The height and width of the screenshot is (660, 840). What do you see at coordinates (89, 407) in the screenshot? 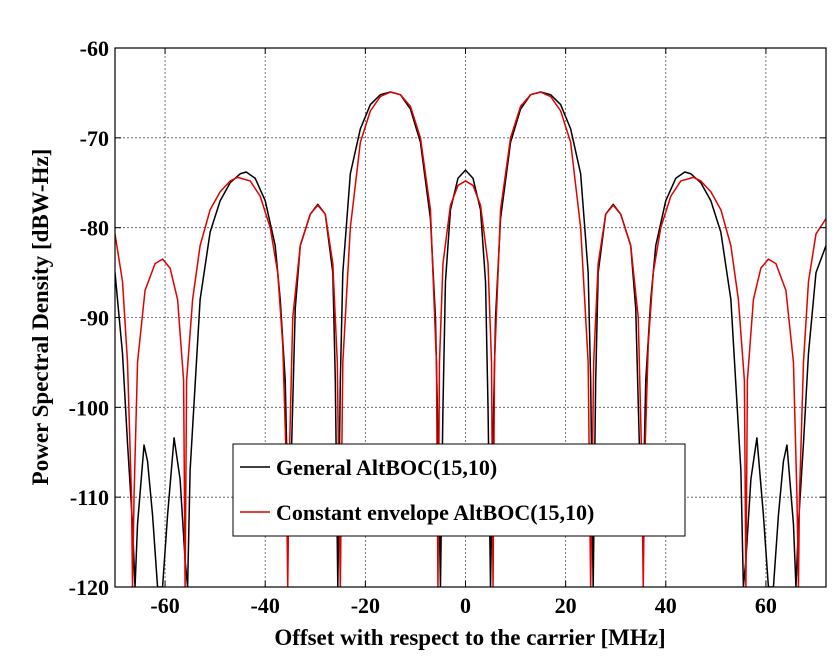
I see `y-tick-label: -100` at bounding box center [89, 407].